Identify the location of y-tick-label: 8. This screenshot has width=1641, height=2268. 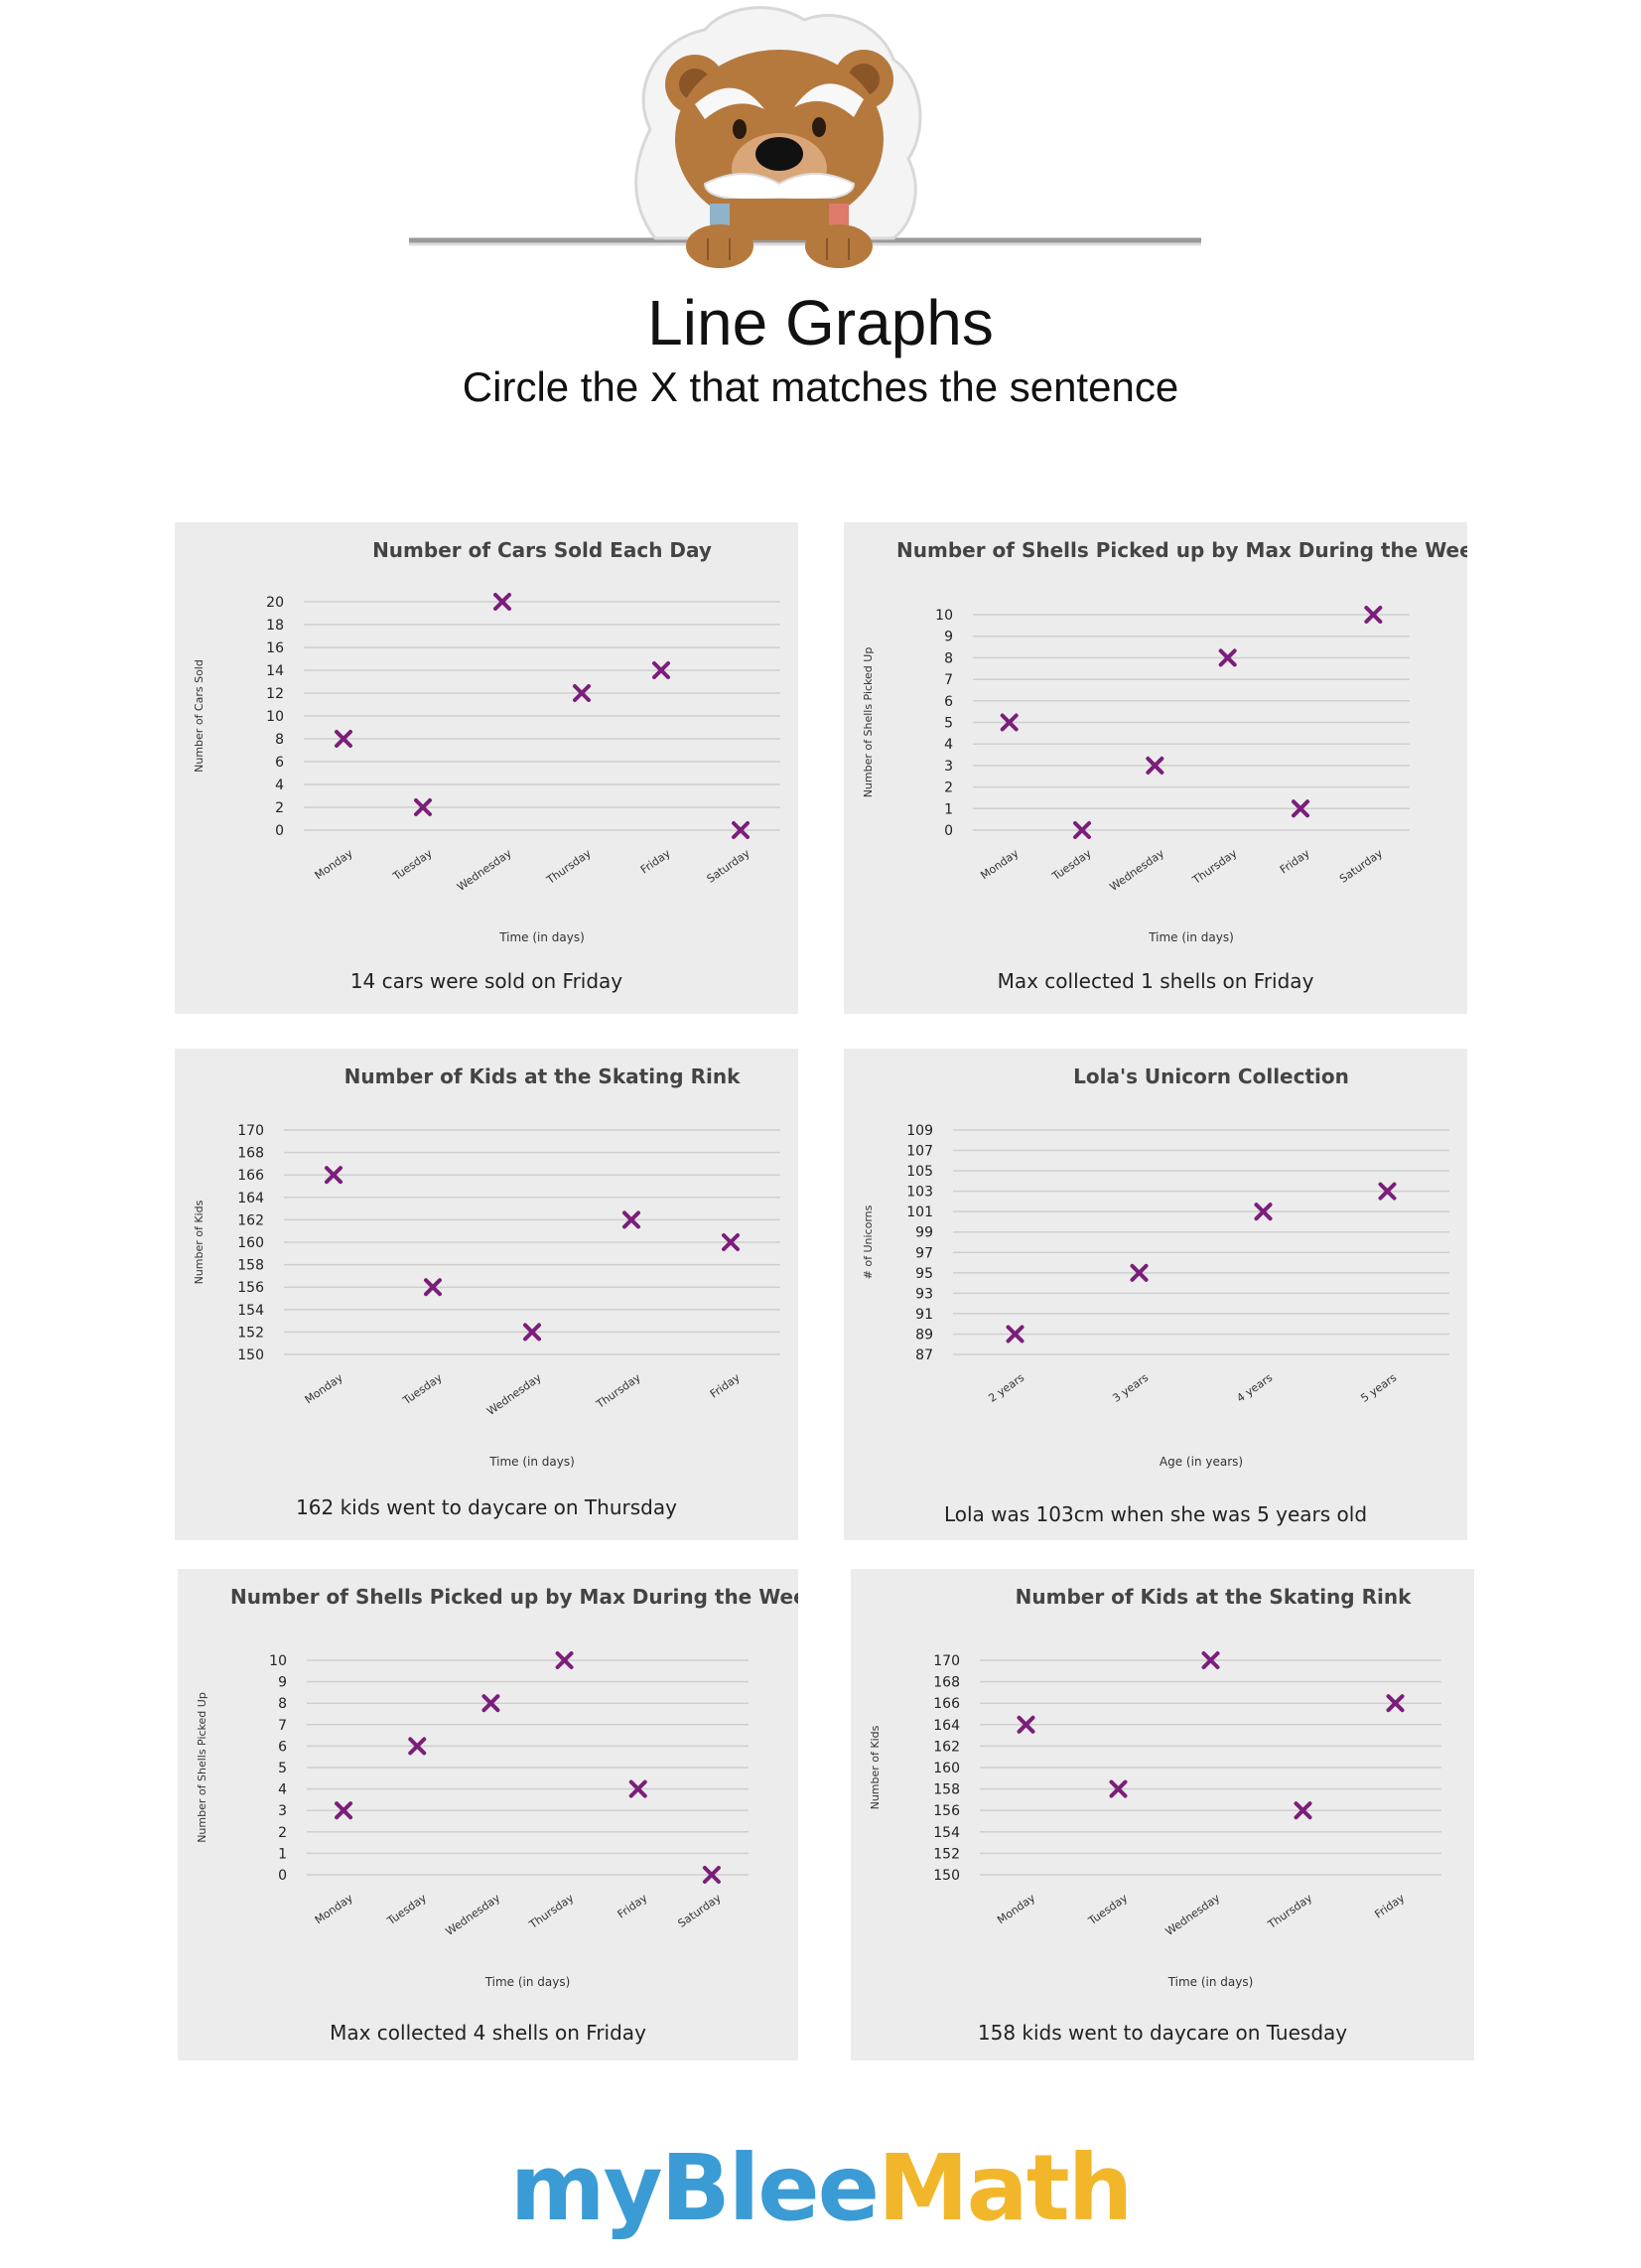
(279, 740).